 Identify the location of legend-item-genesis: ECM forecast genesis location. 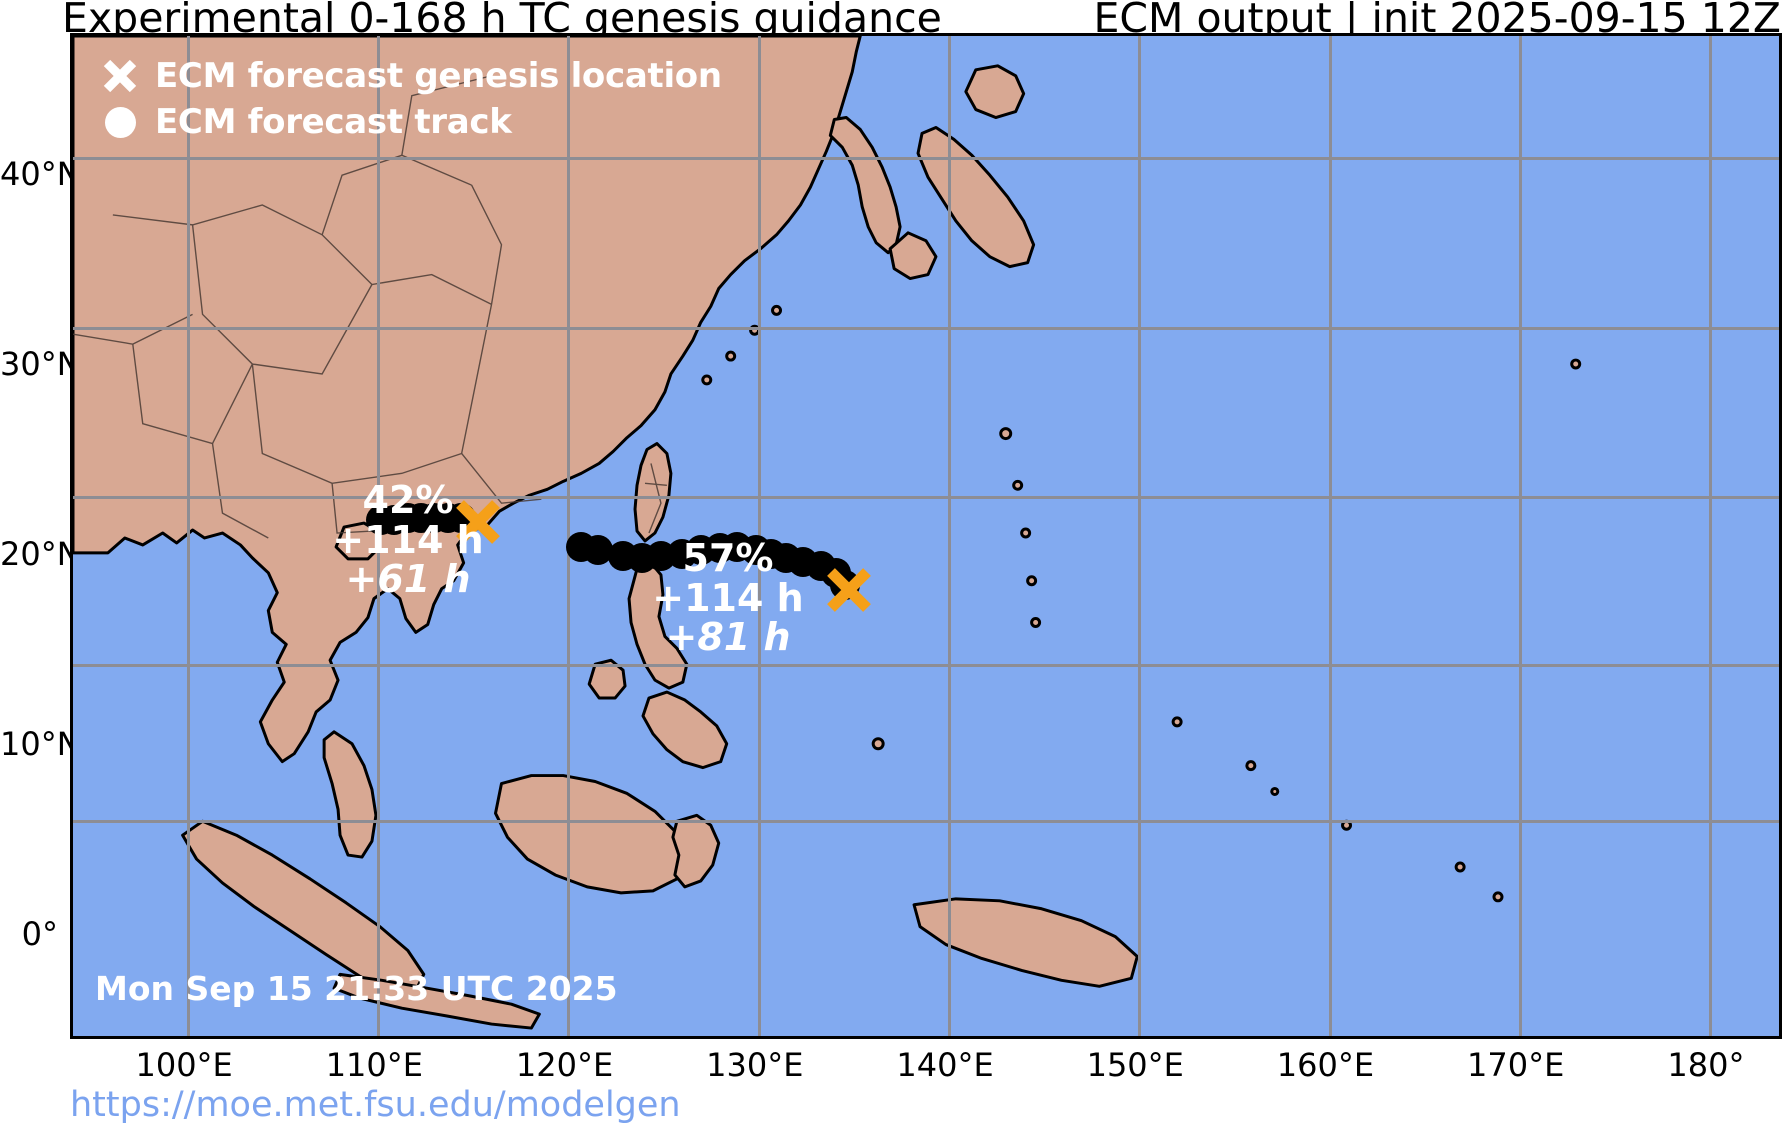
(409, 76).